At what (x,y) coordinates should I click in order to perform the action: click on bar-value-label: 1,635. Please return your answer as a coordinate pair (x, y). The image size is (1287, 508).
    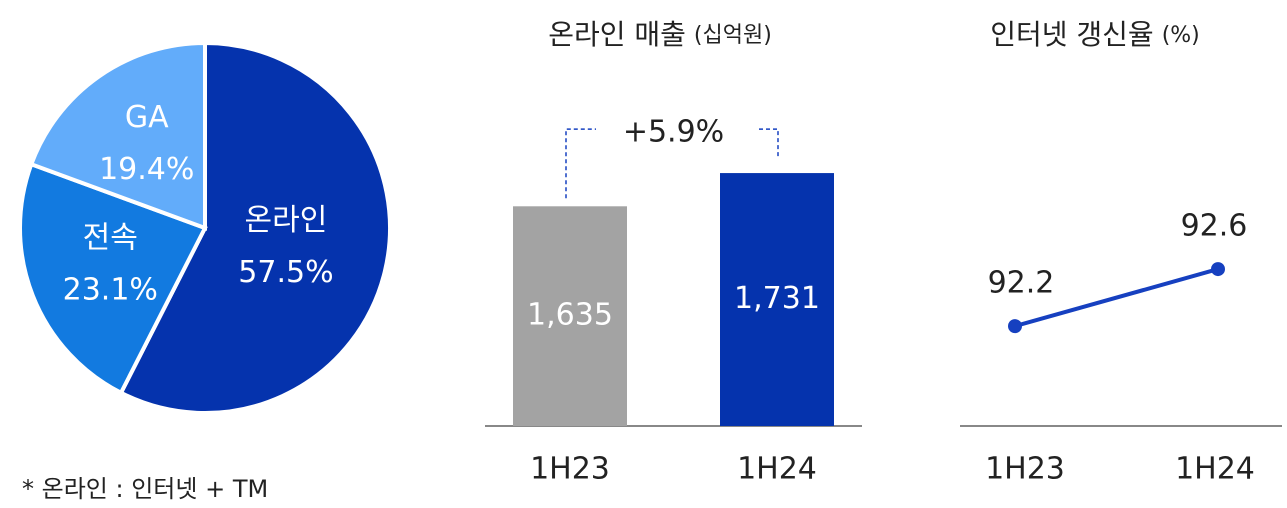
    Looking at the image, I should click on (570, 315).